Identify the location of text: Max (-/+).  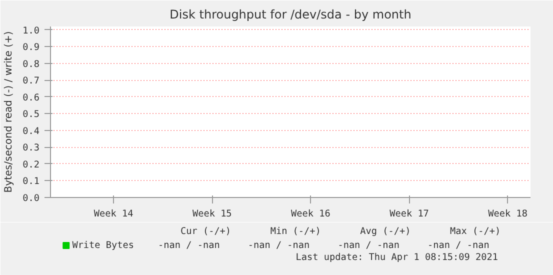
(475, 231).